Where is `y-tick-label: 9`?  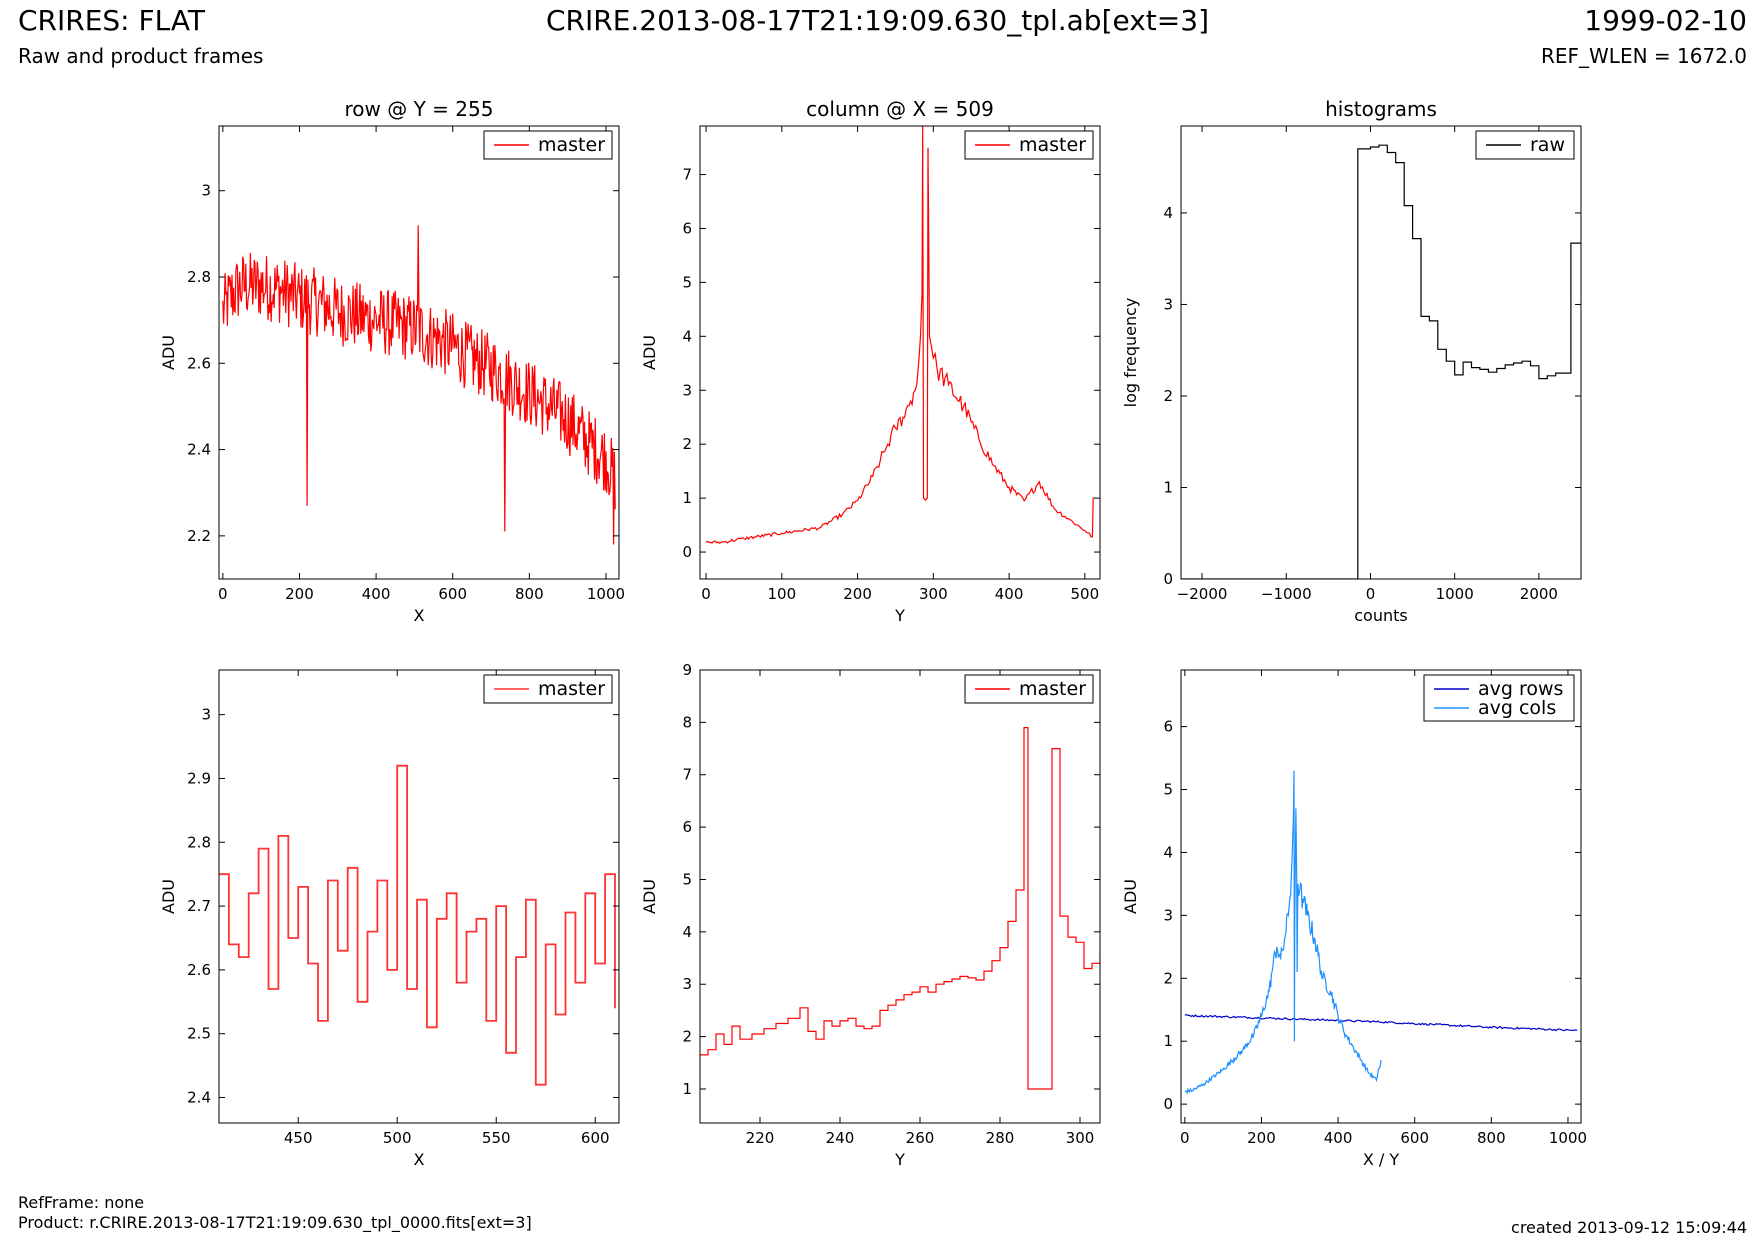 y-tick-label: 9 is located at coordinates (687, 670).